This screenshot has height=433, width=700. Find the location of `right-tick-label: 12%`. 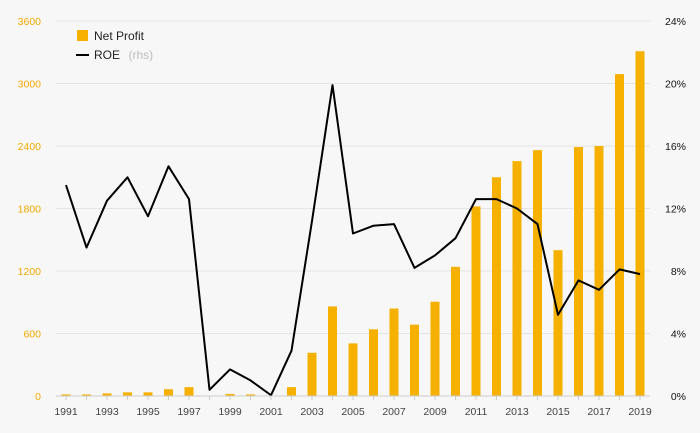

right-tick-label: 12% is located at coordinates (675, 210).